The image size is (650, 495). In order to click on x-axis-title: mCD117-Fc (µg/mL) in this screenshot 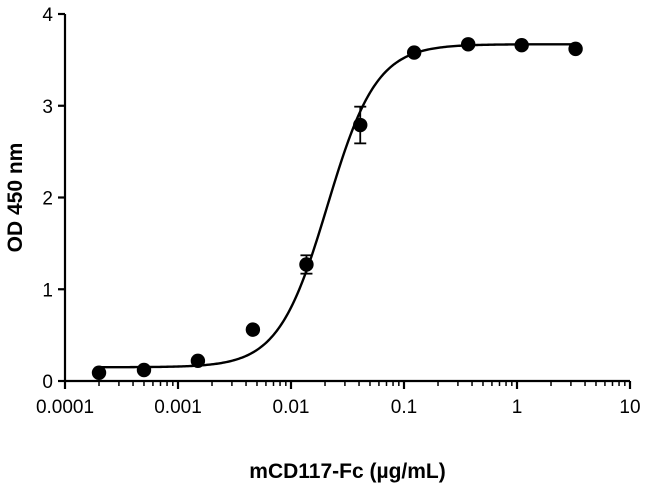, I will do `click(347, 471)`.